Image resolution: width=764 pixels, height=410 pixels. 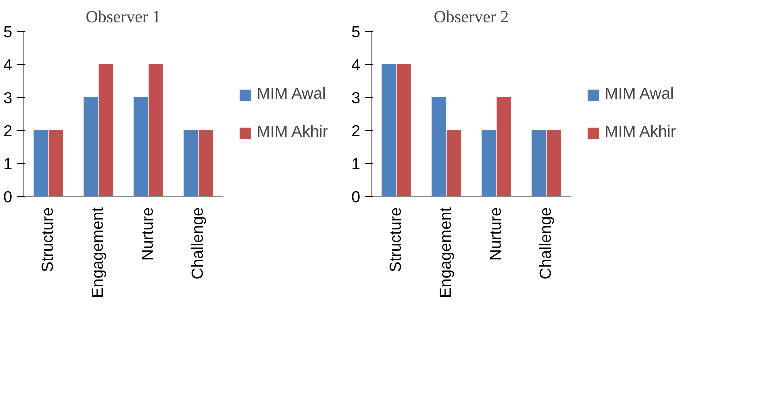 I want to click on chart-title: Observer 2, so click(x=472, y=17).